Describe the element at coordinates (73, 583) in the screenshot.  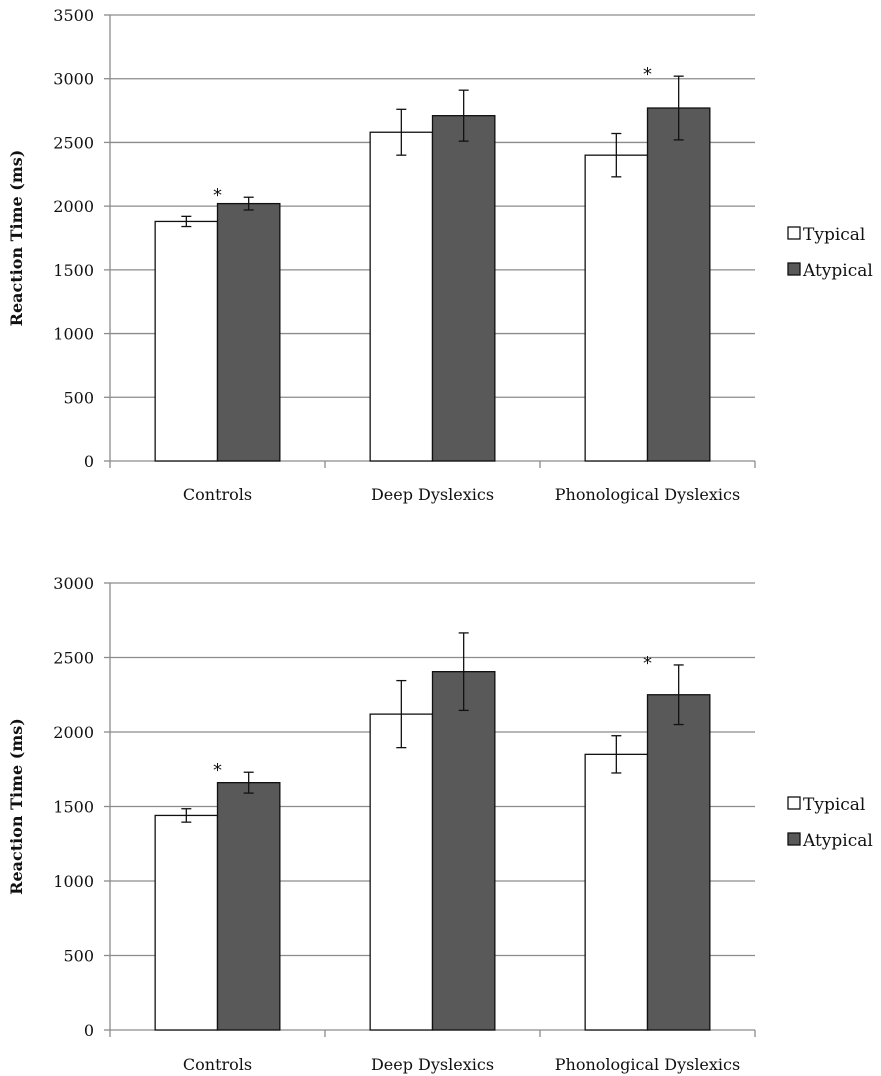
I see `chart2-ytick-label: 3000` at that location.